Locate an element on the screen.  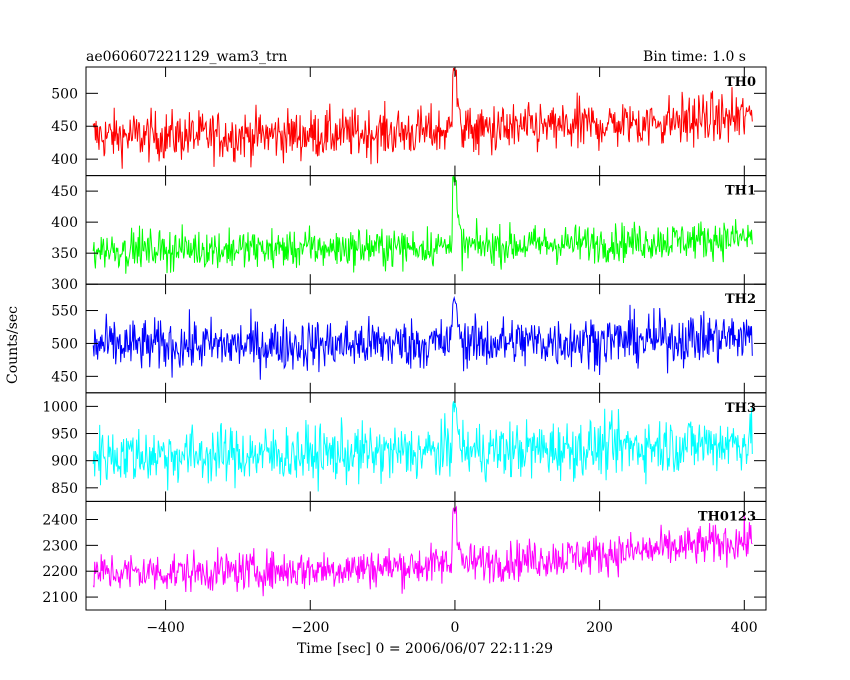
series-line-th0 is located at coordinates (422, 118).